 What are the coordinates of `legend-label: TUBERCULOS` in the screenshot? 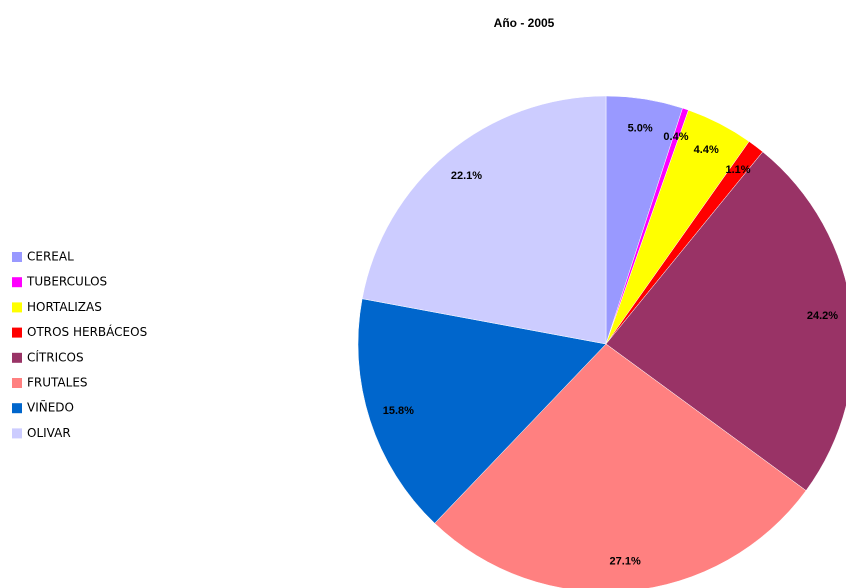 It's located at (66, 282).